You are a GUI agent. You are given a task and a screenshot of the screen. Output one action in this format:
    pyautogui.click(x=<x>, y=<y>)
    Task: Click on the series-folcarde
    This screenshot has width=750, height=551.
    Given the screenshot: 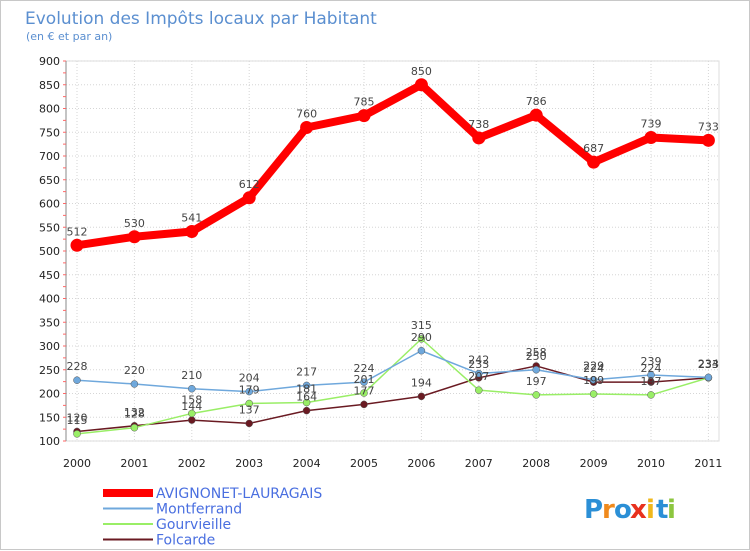 What is the action you would take?
    pyautogui.click(x=393, y=399)
    